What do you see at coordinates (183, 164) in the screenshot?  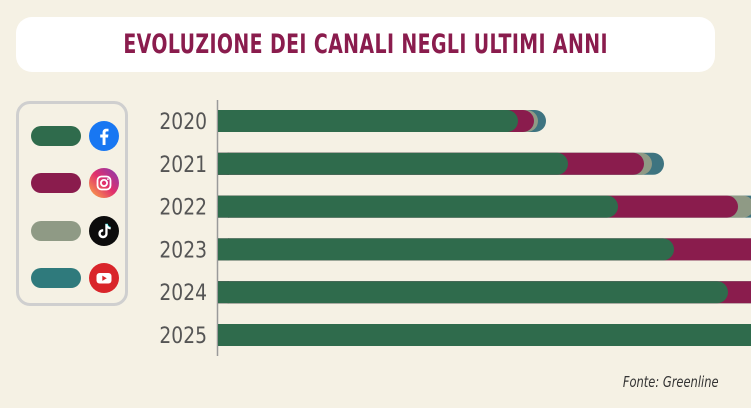 I see `category-label-2021: 2021` at bounding box center [183, 164].